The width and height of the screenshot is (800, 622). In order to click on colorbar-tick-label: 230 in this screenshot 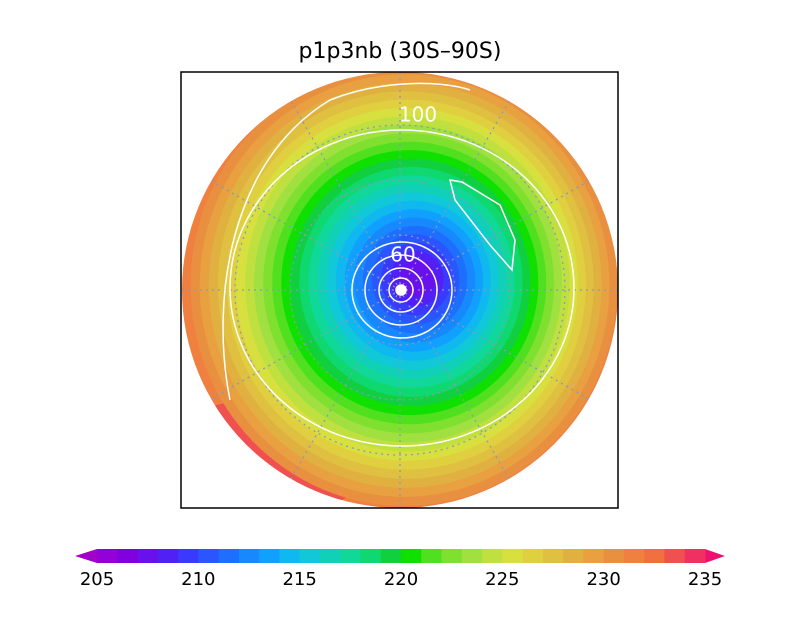, I will do `click(603, 579)`.